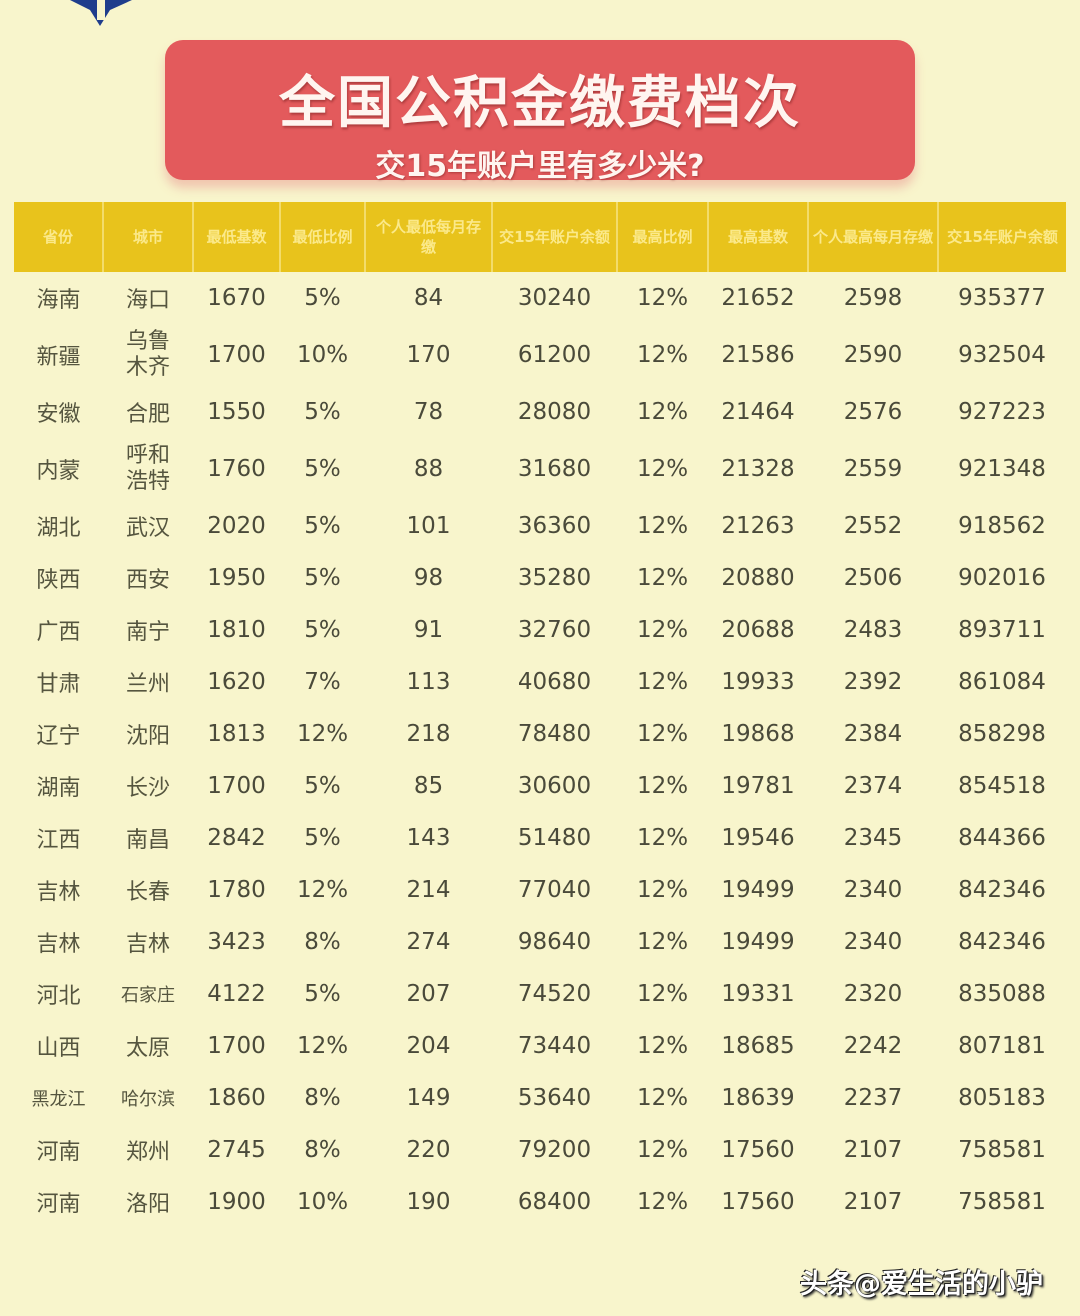 The image size is (1080, 1316). What do you see at coordinates (236, 469) in the screenshot?
I see `value-cell: 1760` at bounding box center [236, 469].